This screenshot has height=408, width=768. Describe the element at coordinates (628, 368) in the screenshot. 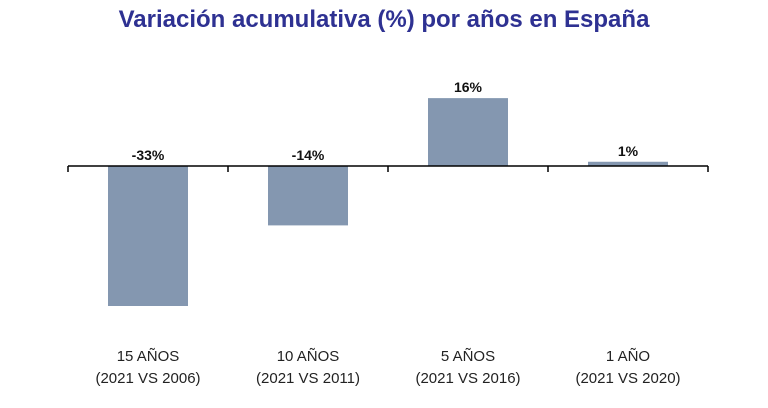

I see `category-label: 1 AÑO (2021 VS 2020)` at that location.